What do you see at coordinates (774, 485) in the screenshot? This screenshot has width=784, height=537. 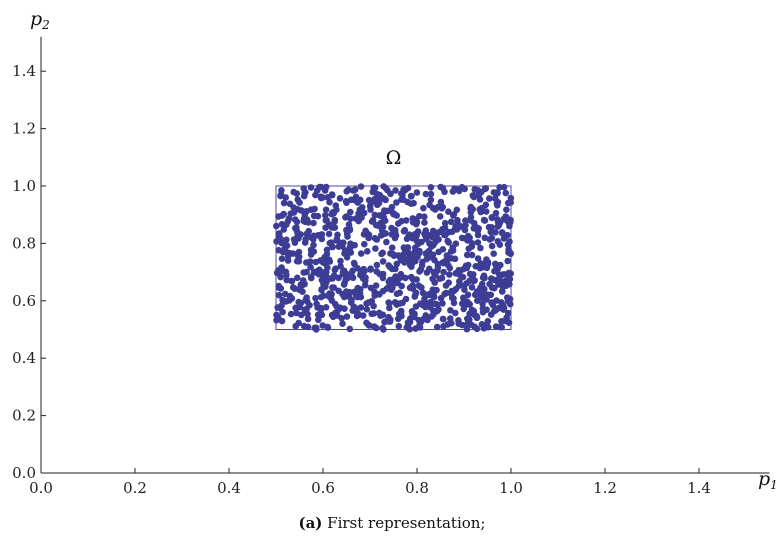 I see `x-axis-label-sub: 1` at bounding box center [774, 485].